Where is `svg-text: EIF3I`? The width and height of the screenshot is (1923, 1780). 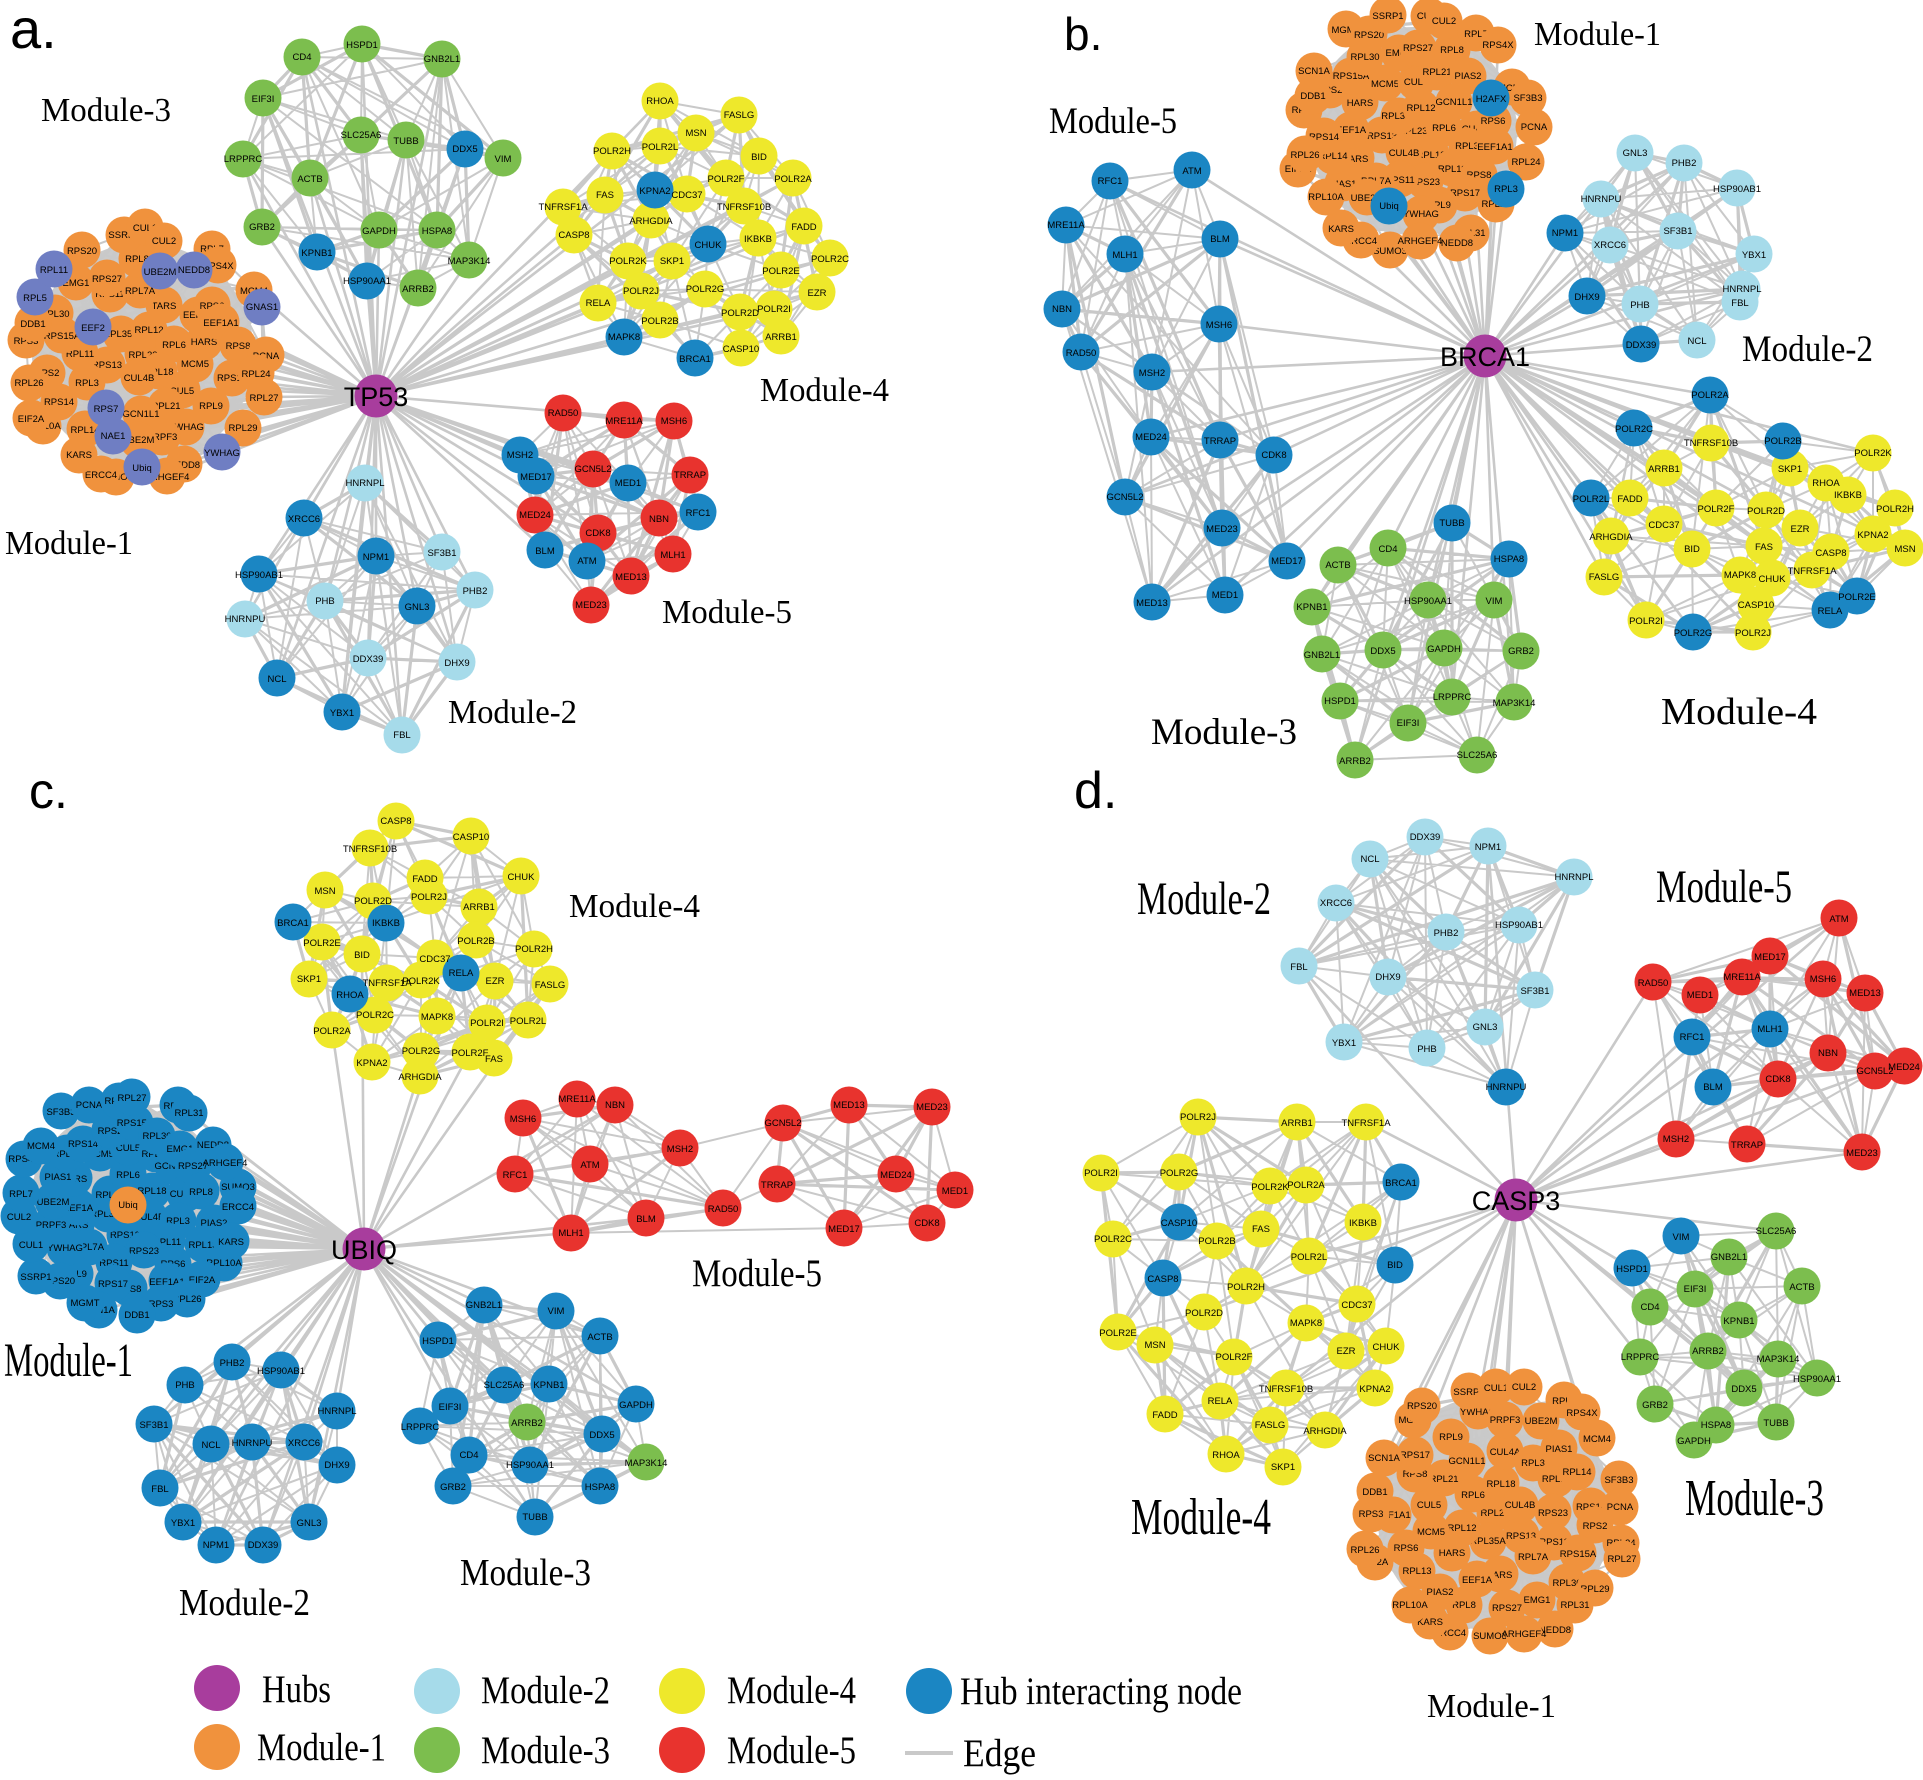
svg-text: EIF3I is located at coordinates (1695, 1289).